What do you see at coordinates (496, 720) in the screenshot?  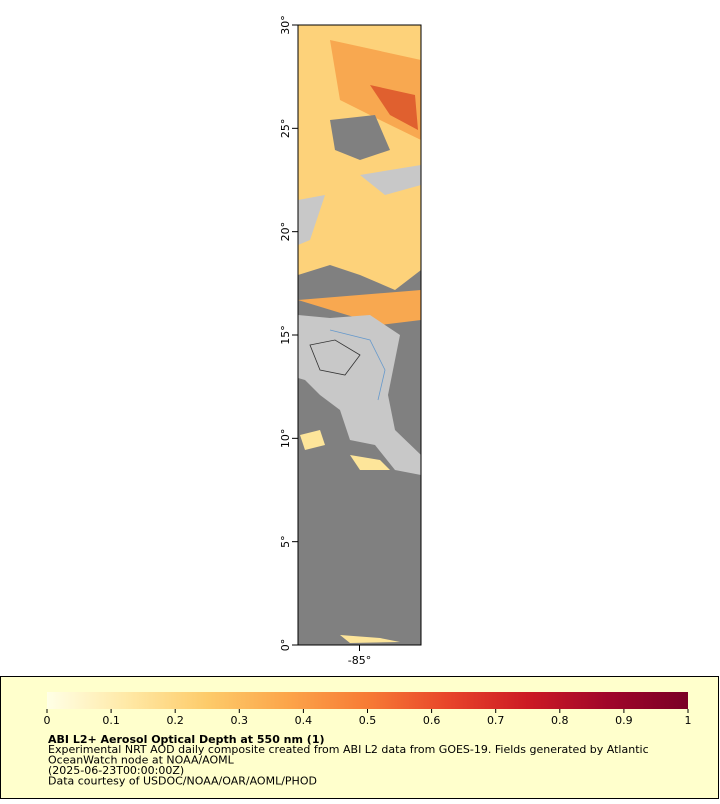 I see `colorbar-tick-label: 0.7` at bounding box center [496, 720].